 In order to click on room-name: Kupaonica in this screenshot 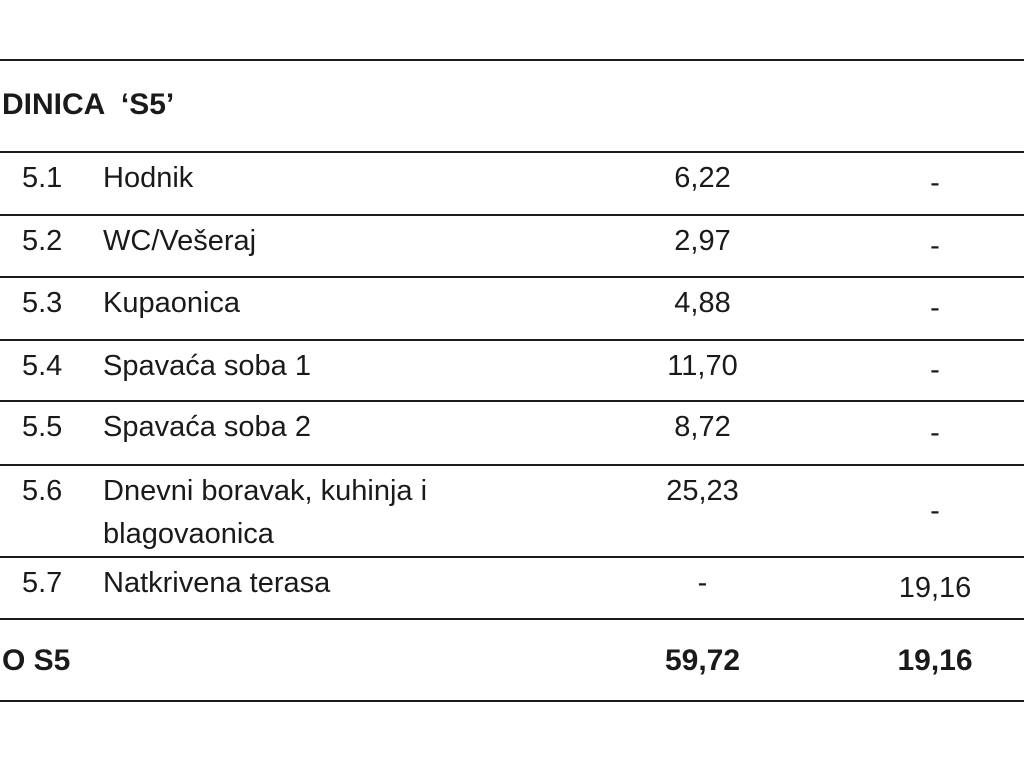, I will do `click(172, 303)`.